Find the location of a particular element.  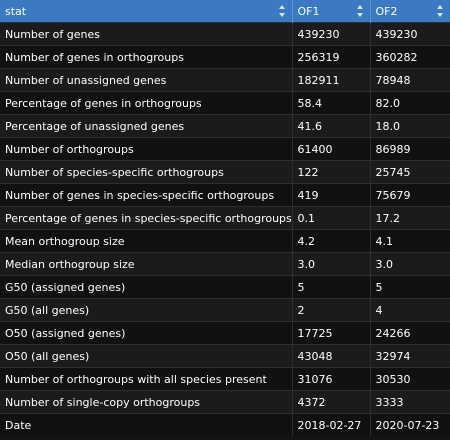

table-row: Mean orthogroup size 4.2 4.1 is located at coordinates (225, 241).